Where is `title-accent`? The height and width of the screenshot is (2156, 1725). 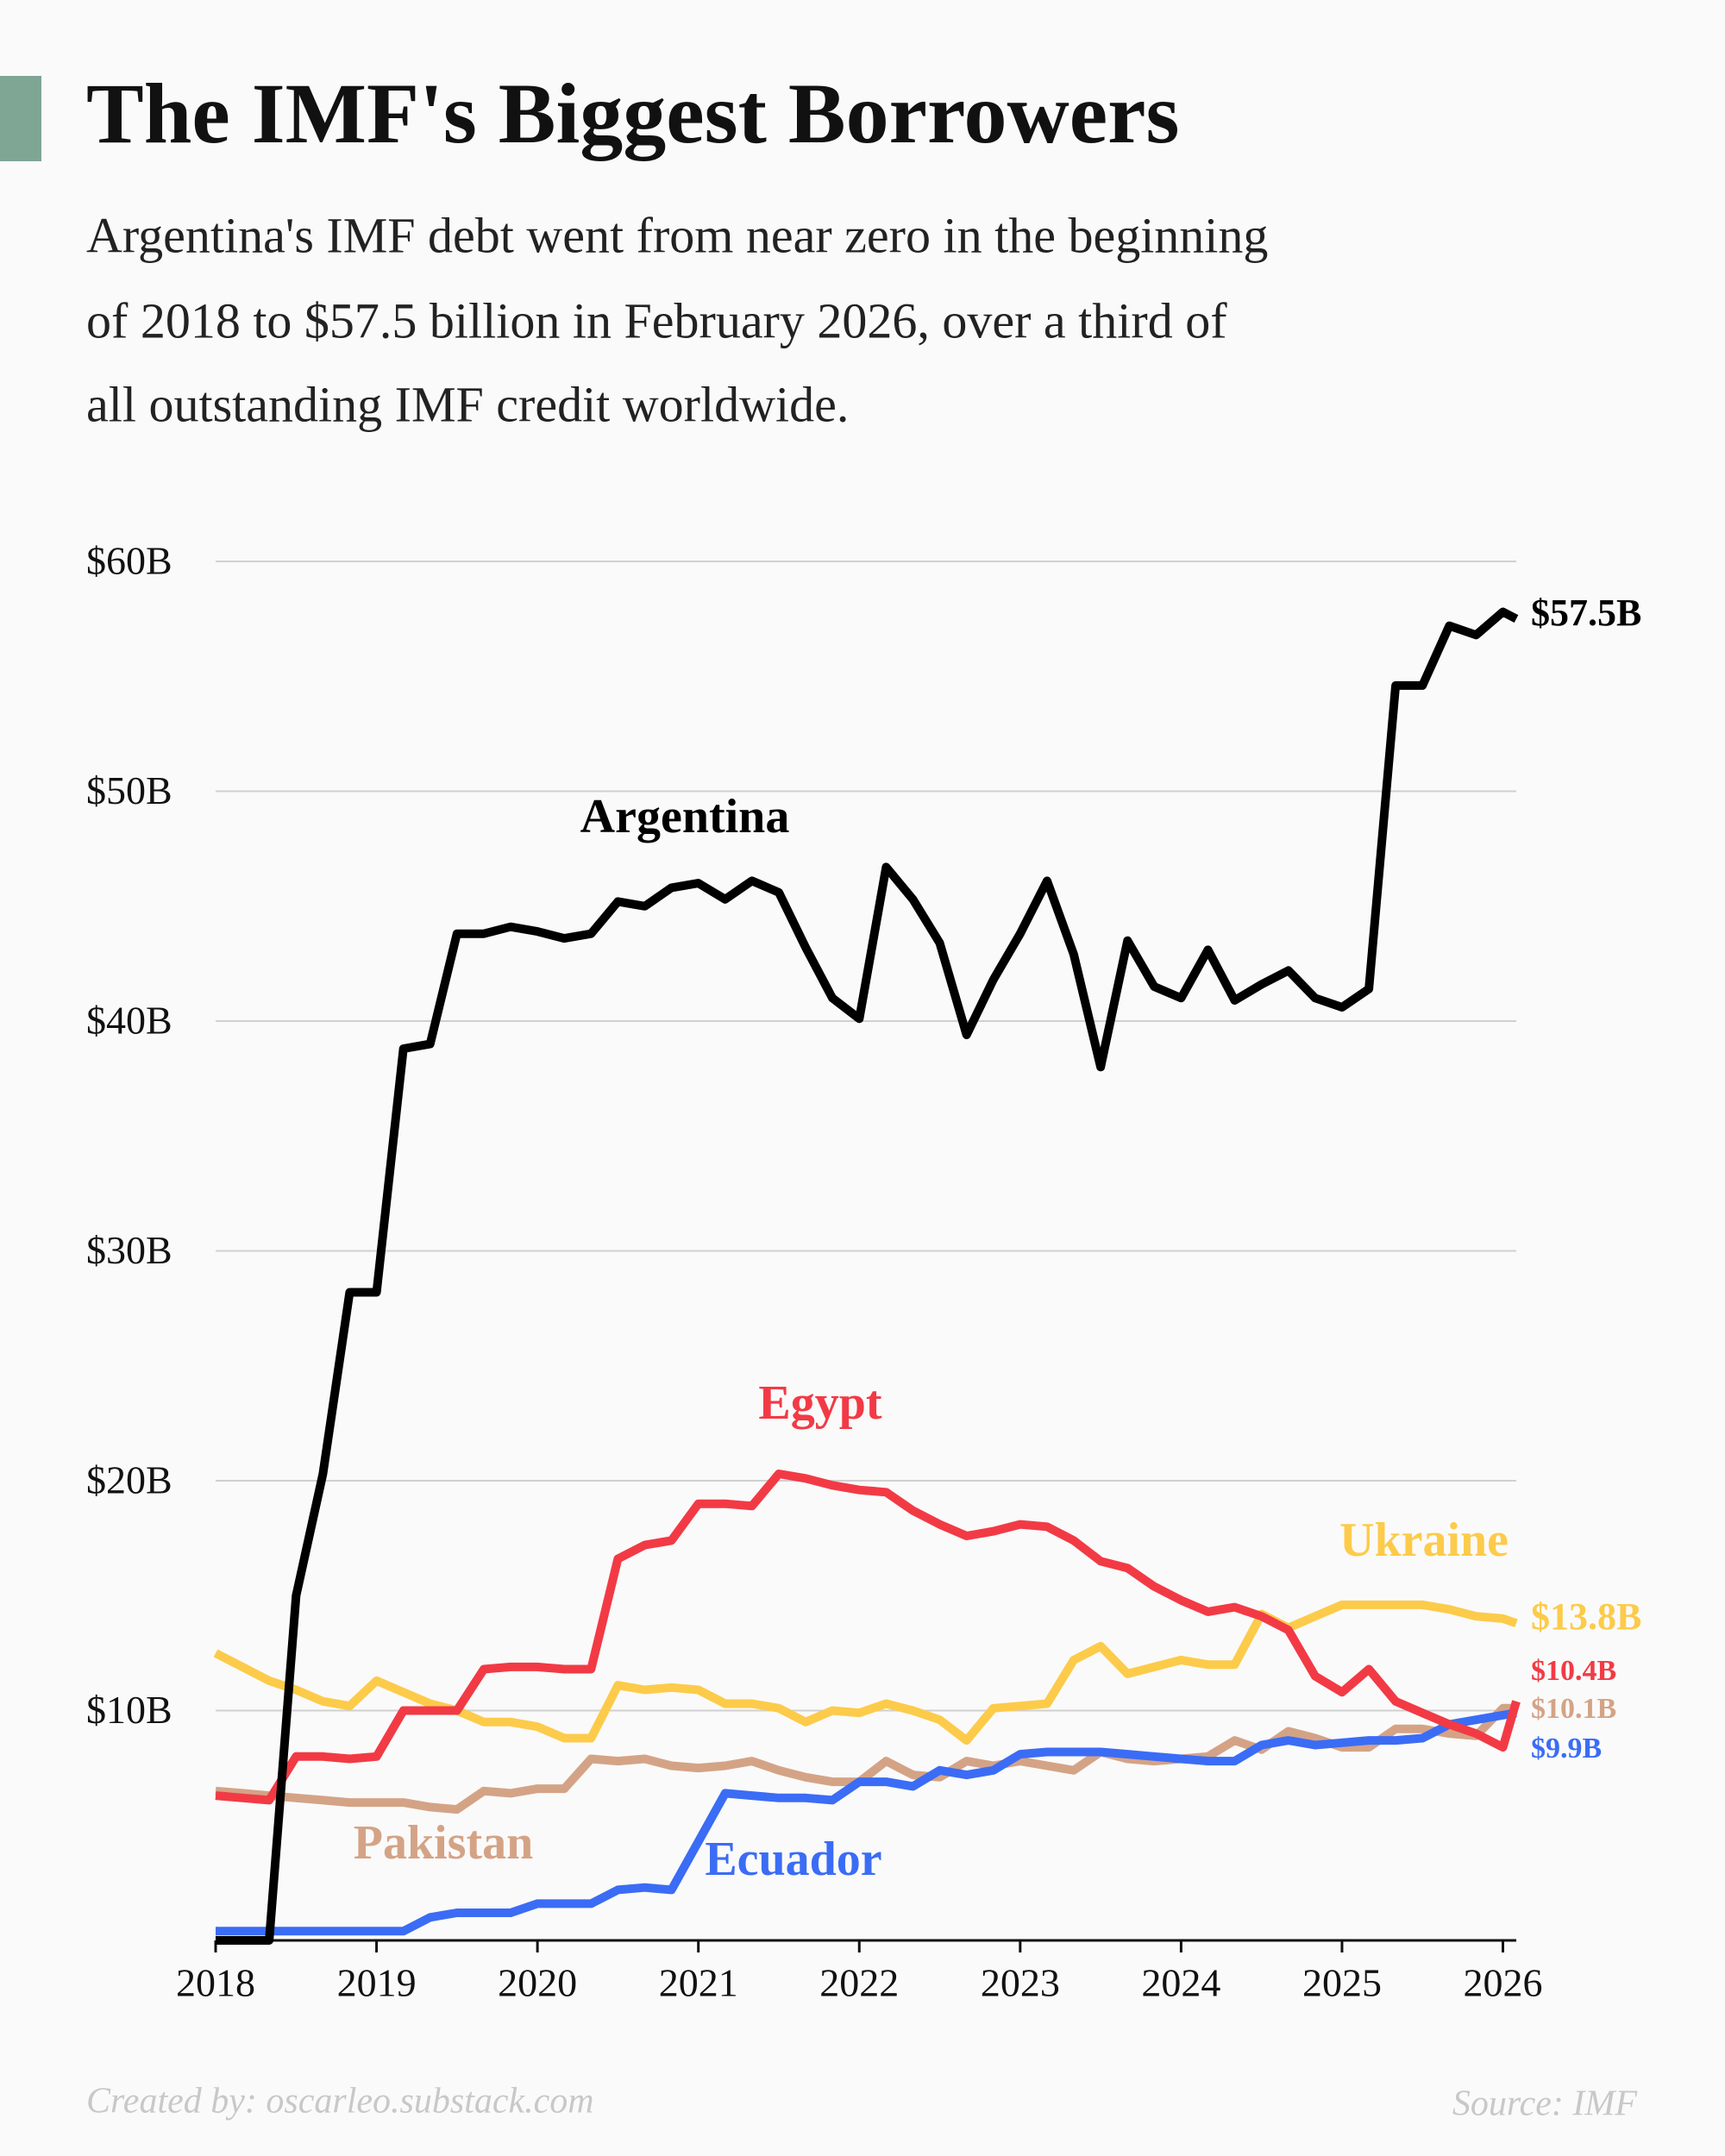 title-accent is located at coordinates (21, 118).